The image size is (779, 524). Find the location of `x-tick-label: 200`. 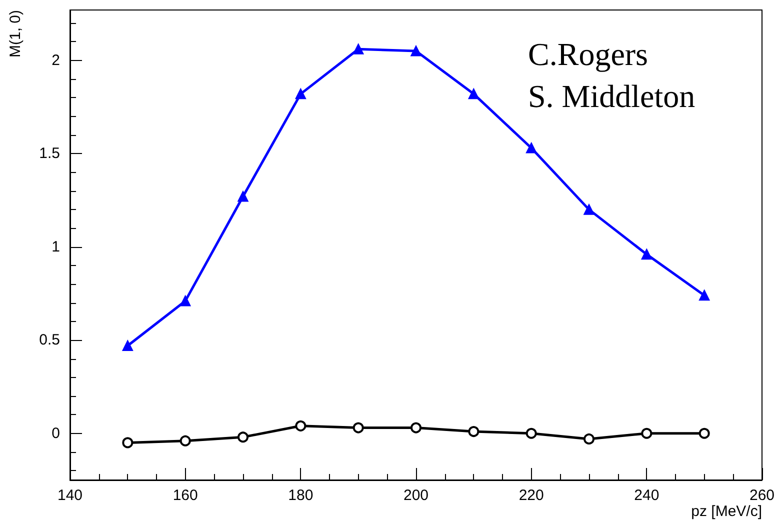

x-tick-label: 200 is located at coordinates (416, 495).